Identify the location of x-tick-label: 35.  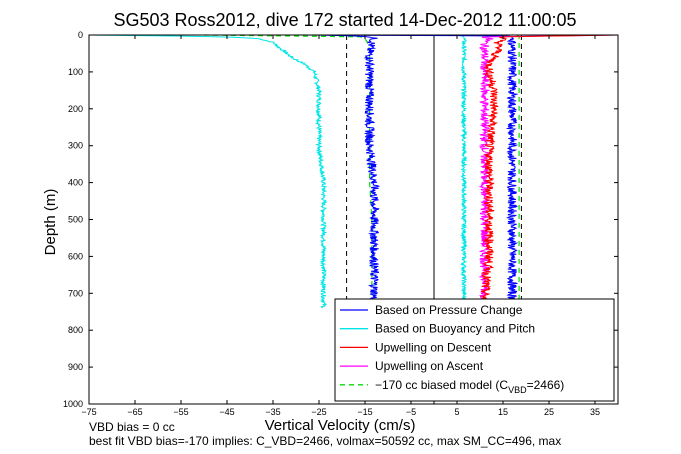
(595, 412).